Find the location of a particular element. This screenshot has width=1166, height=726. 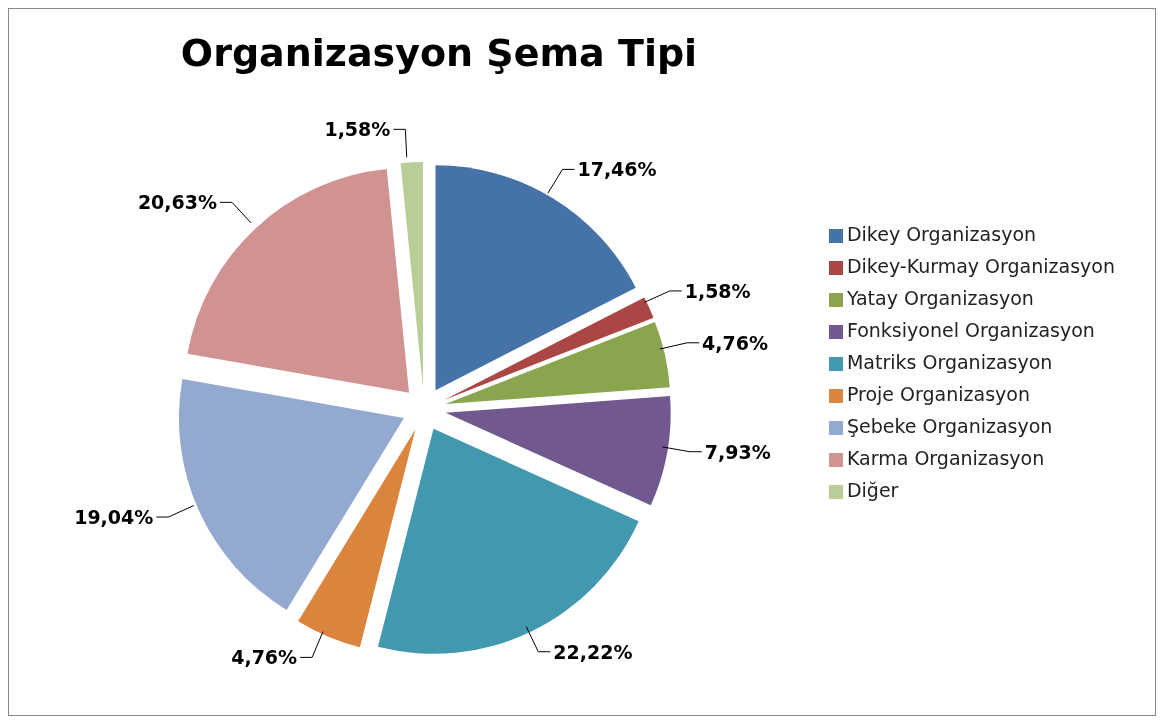

data-label: 20,63% is located at coordinates (177, 202).